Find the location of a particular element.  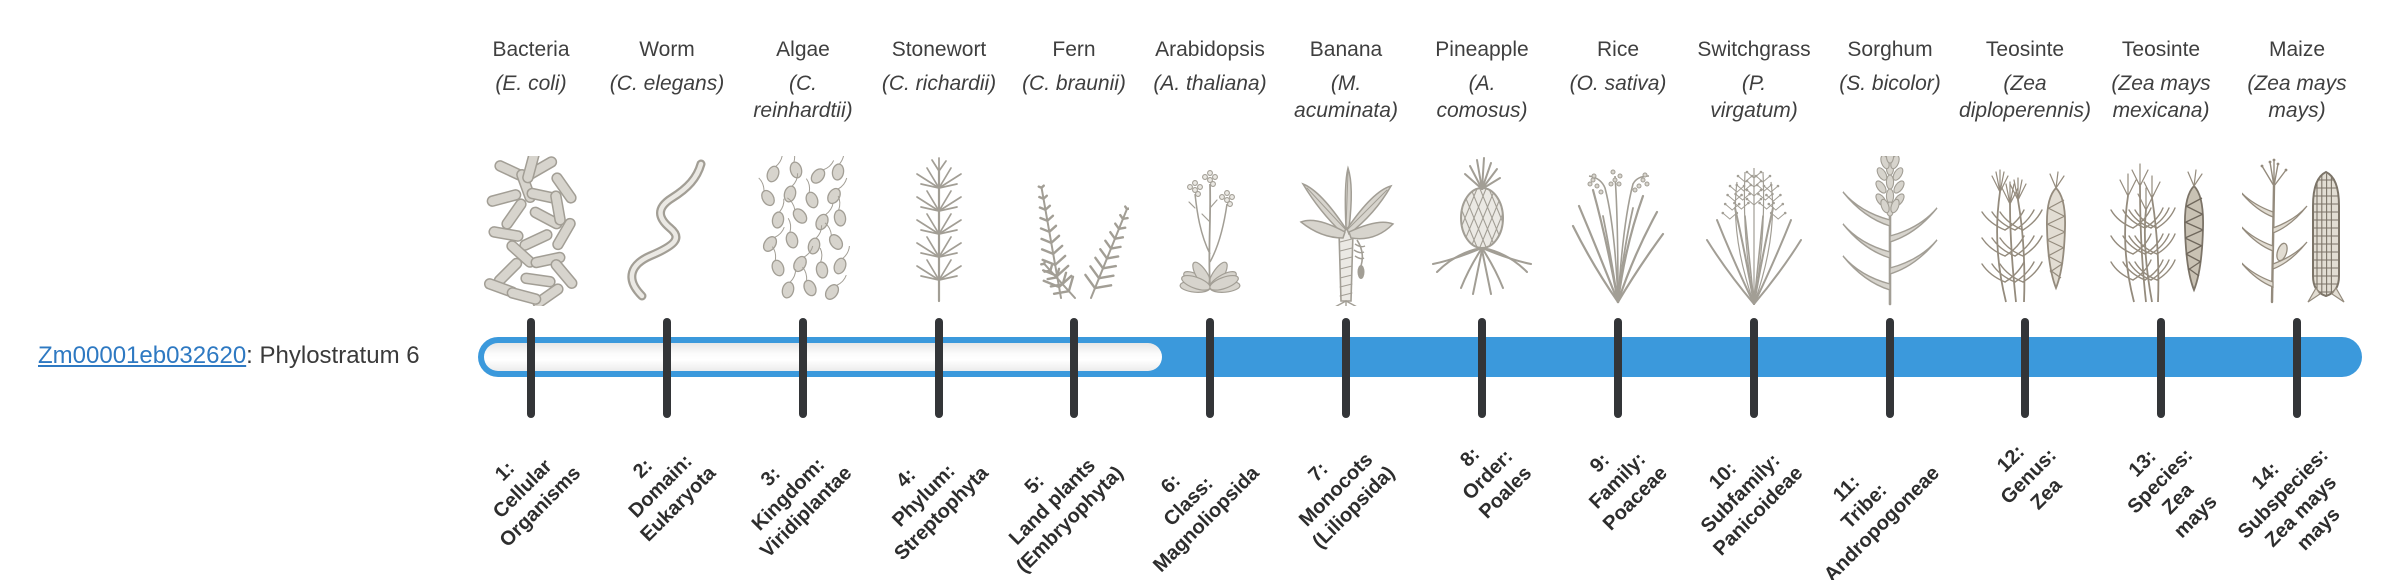

gene-label: Zm00001eb032620: Phylostratum 6 is located at coordinates (229, 356).